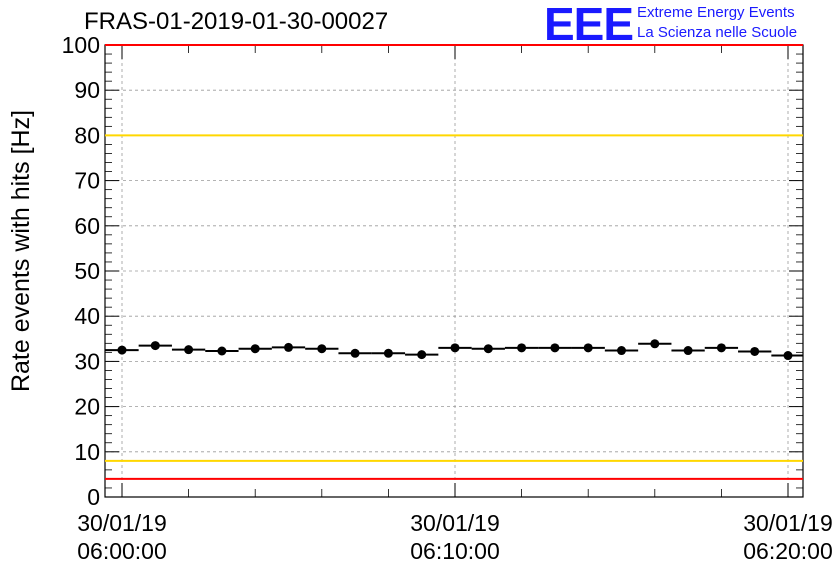 The image size is (836, 572). Describe the element at coordinates (87, 226) in the screenshot. I see `y-tick-label: 60` at that location.